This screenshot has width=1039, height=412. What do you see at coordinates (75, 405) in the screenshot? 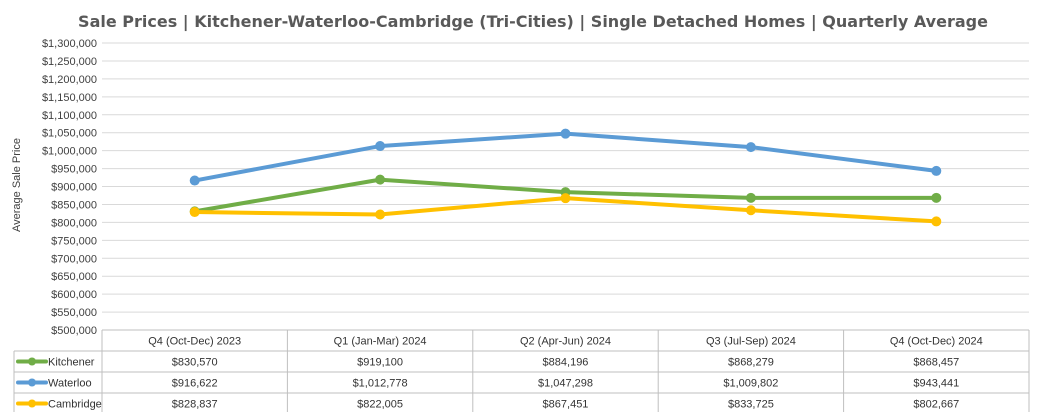
I see `legend-label: Cambridge` at bounding box center [75, 405].